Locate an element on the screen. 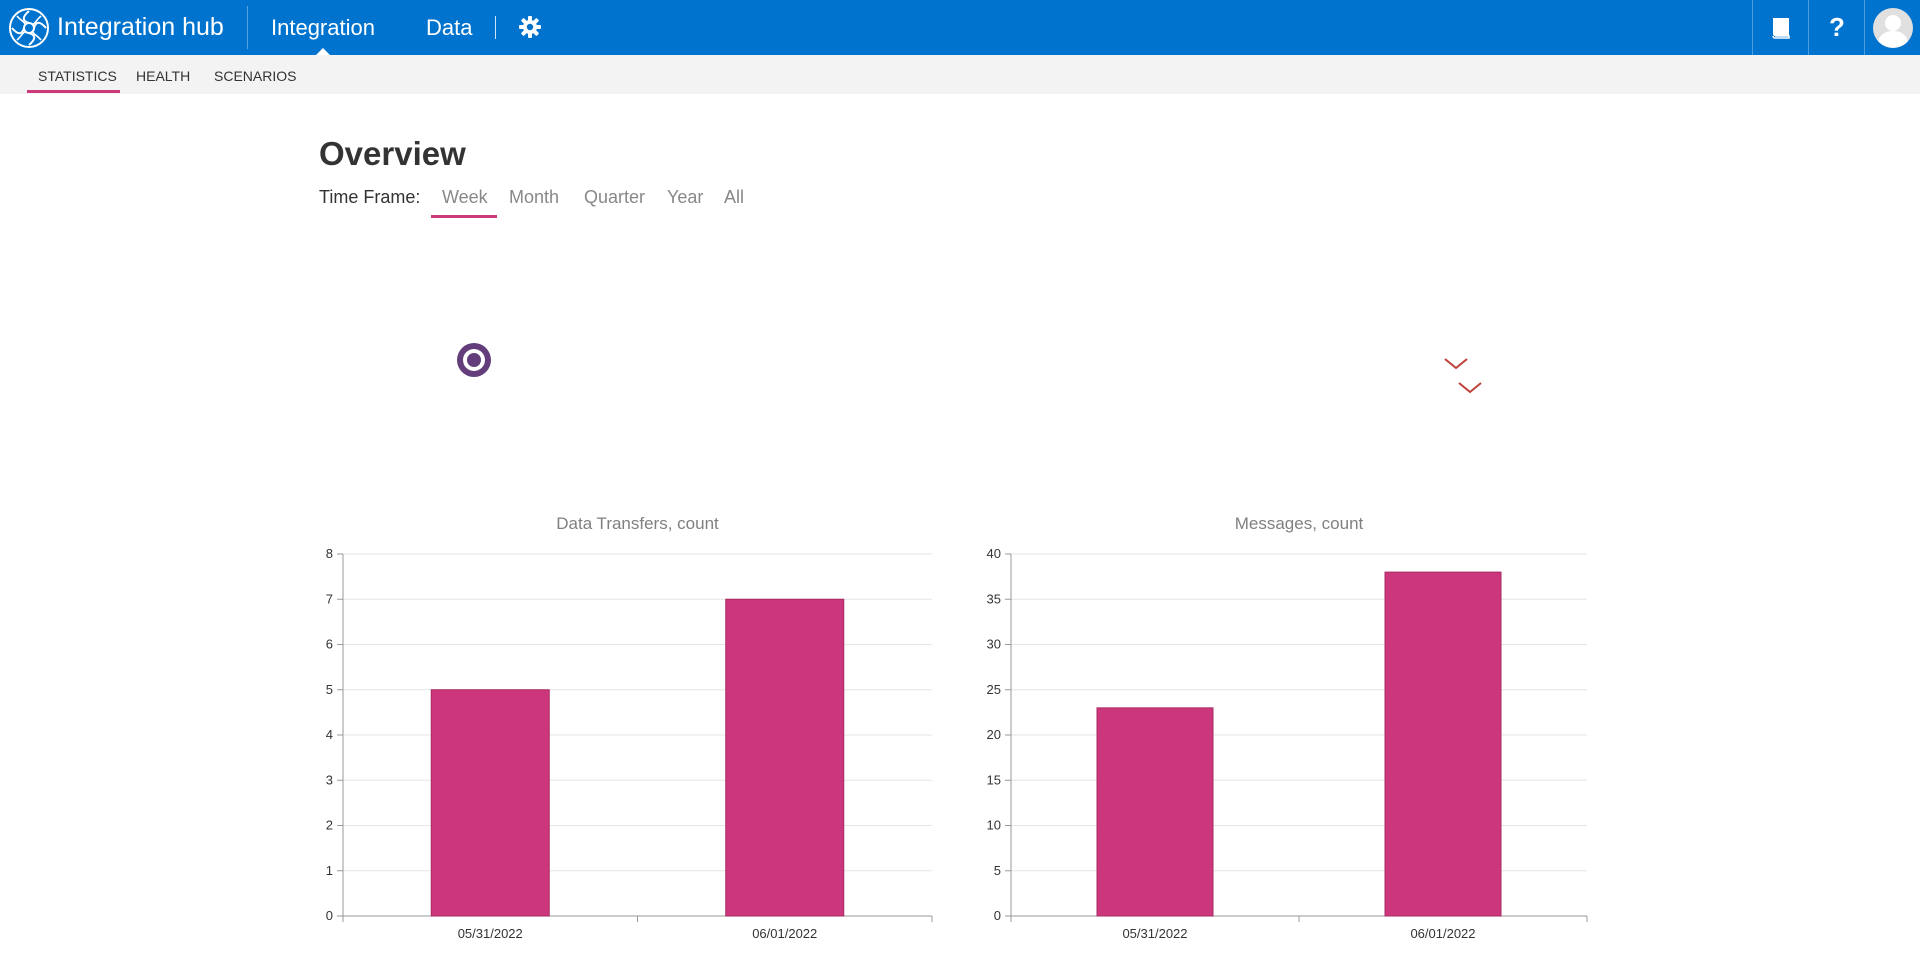 The image size is (1920, 957). nav-integration: Integration is located at coordinates (323, 28).